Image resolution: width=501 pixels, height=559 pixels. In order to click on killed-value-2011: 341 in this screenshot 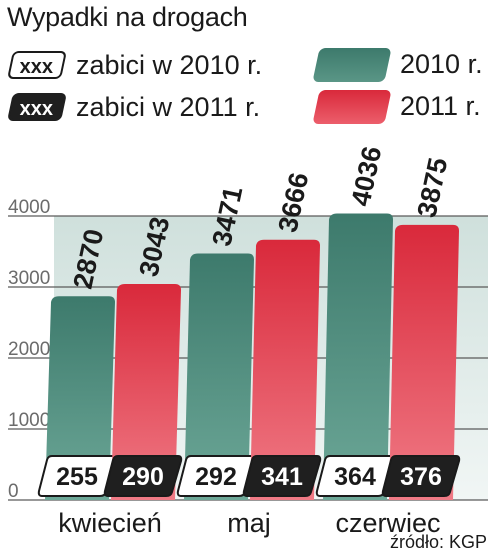, I will do `click(282, 477)`.